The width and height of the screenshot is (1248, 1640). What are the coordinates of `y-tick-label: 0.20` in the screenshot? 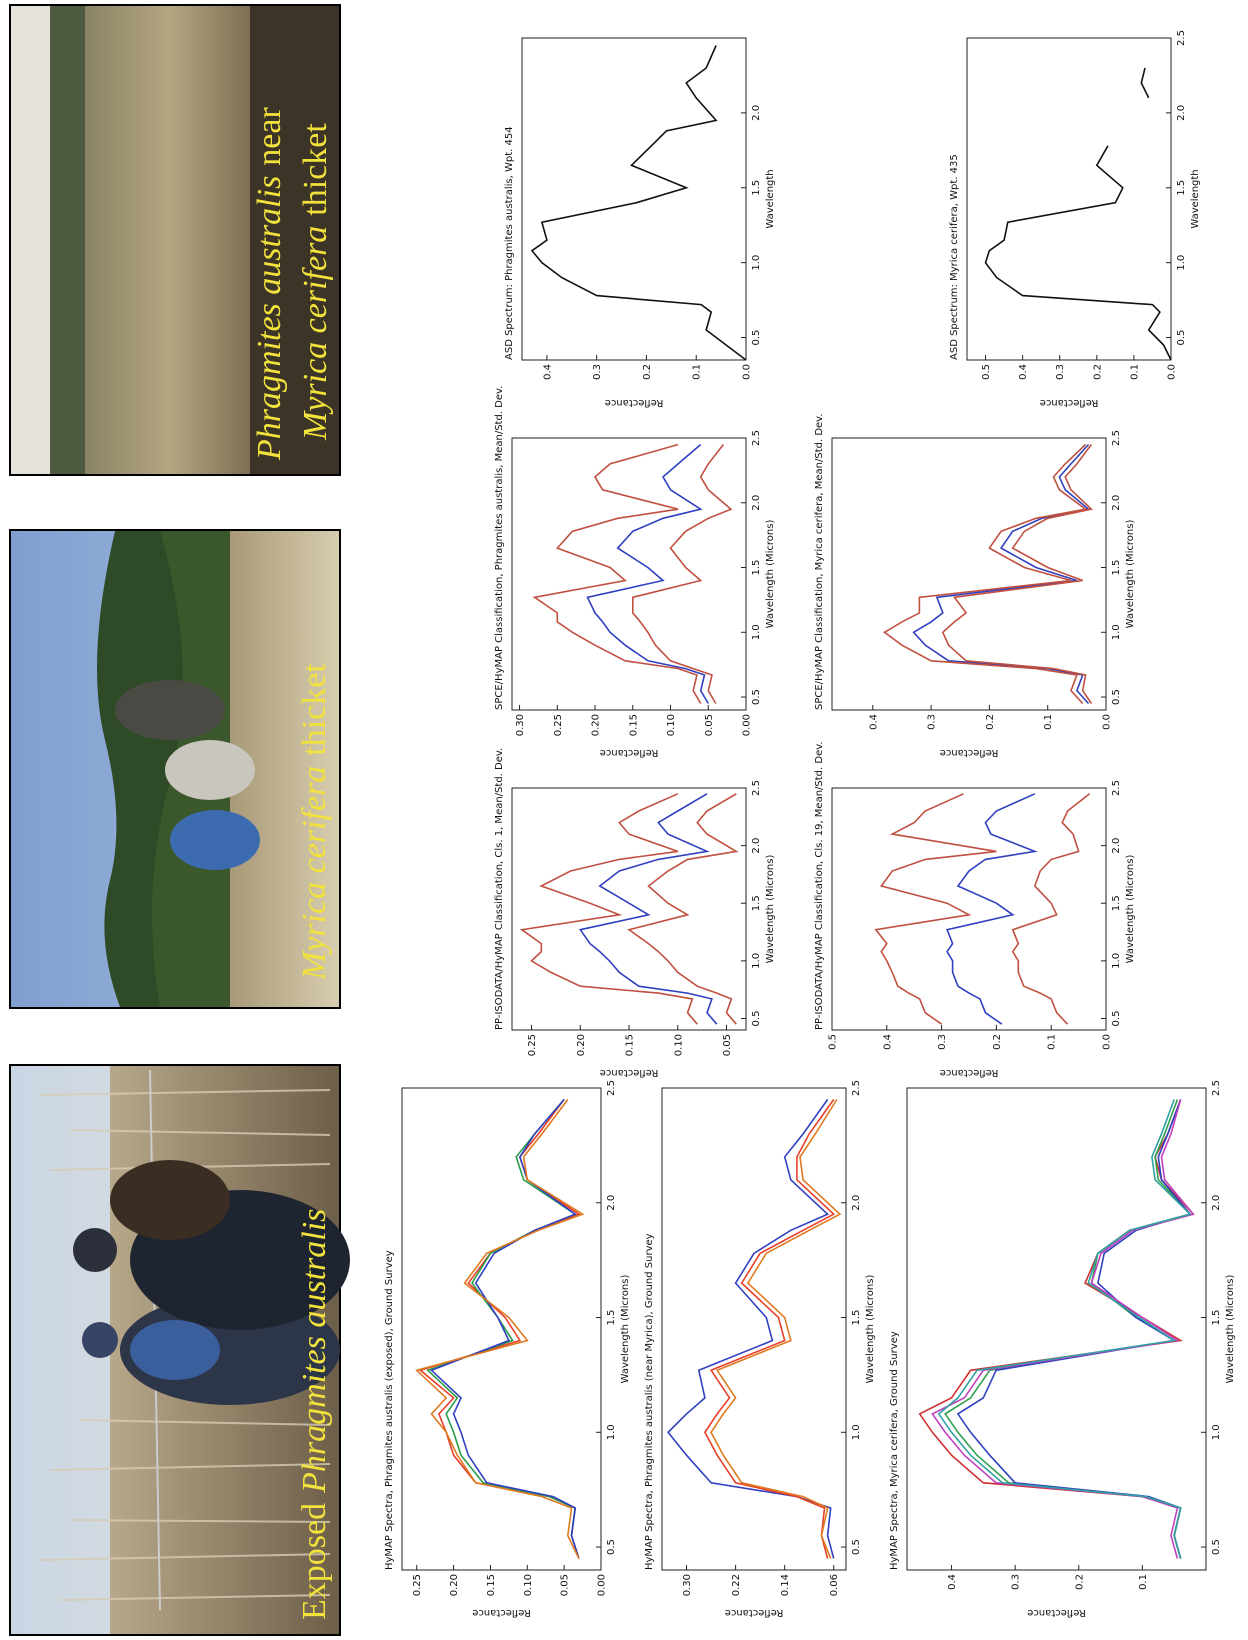 It's located at (454, 1585).